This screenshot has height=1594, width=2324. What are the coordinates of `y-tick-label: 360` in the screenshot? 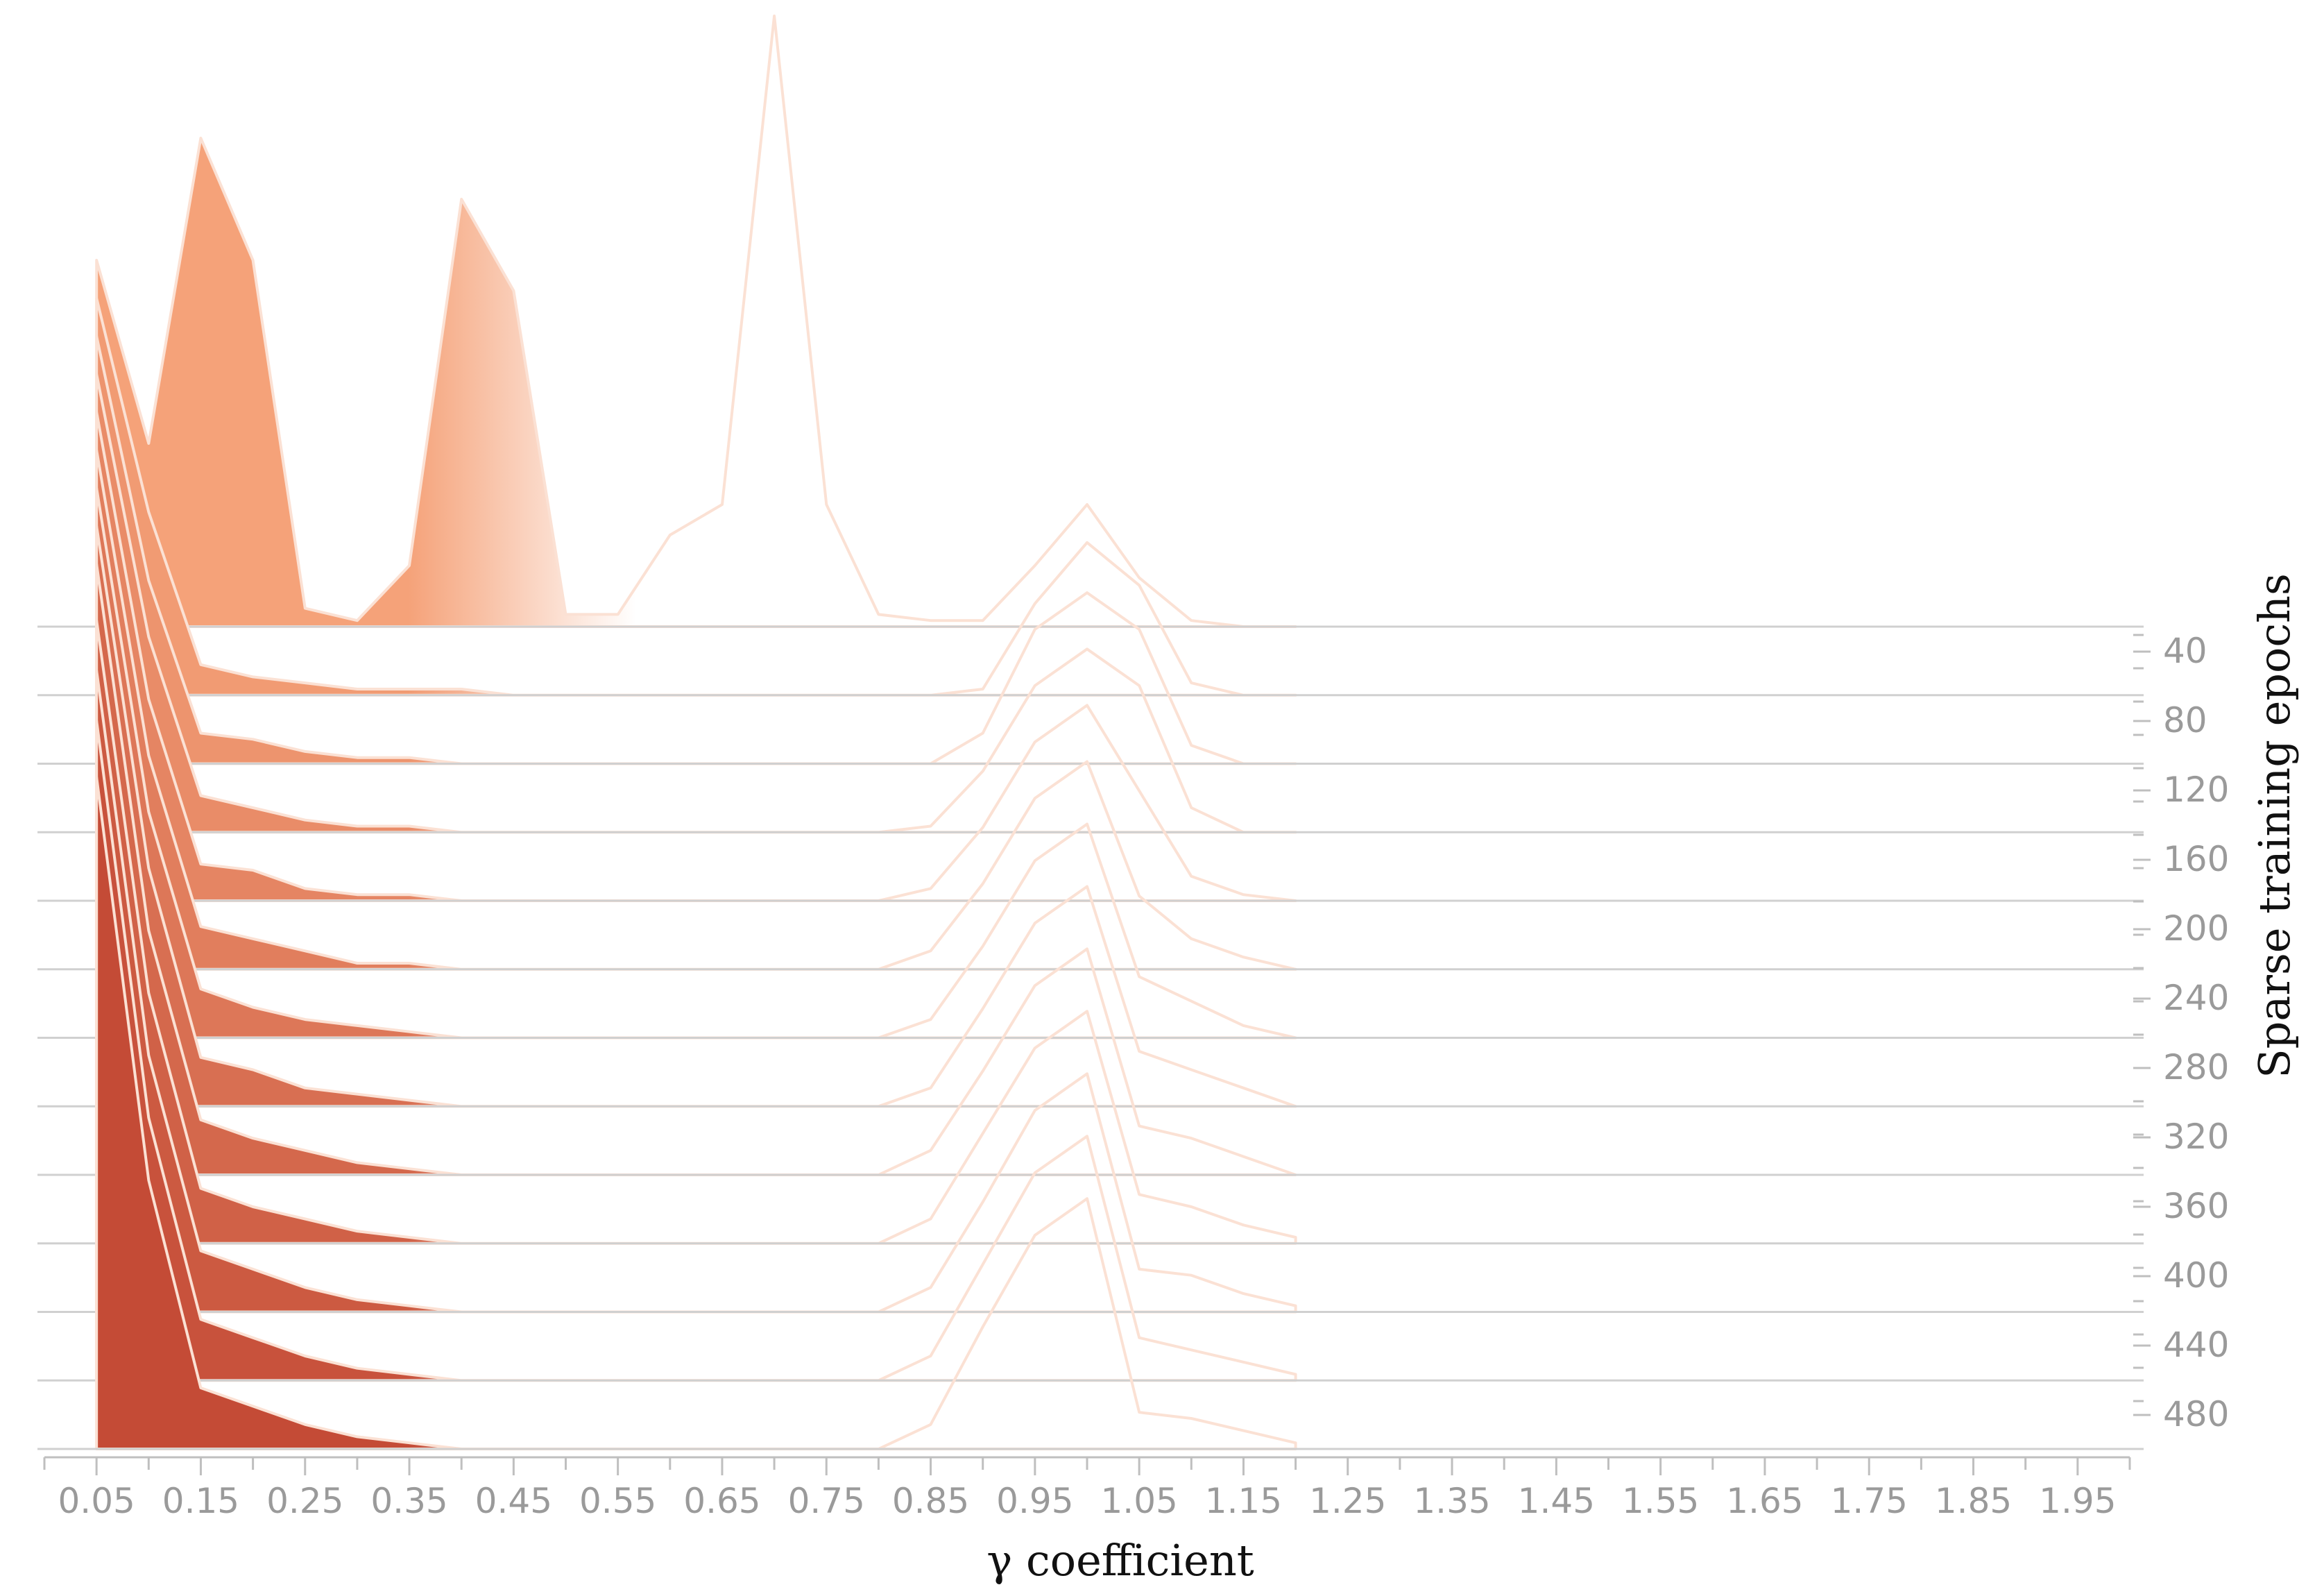 It's located at (2196, 1206).